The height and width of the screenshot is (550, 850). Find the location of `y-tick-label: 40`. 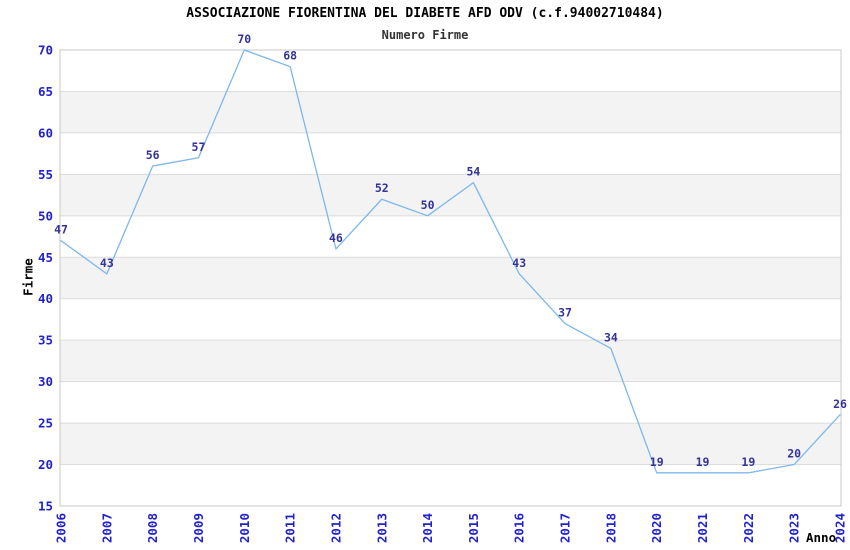

y-tick-label: 40 is located at coordinates (45, 298).